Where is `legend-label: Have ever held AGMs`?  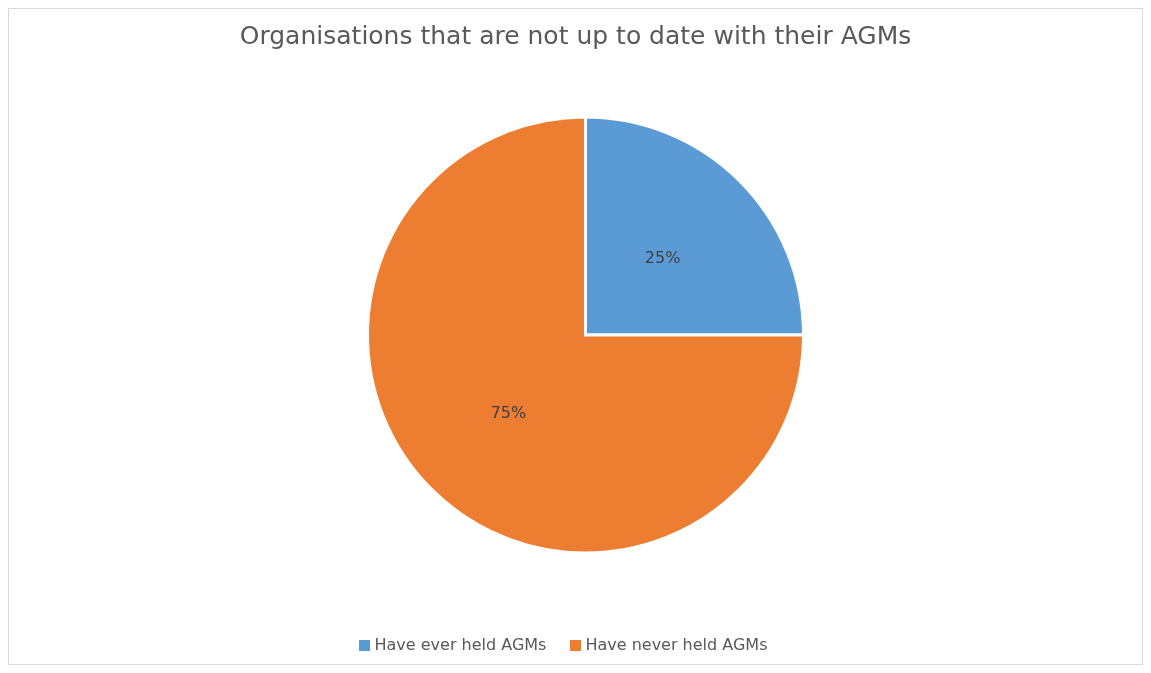 legend-label: Have ever held AGMs is located at coordinates (460, 644).